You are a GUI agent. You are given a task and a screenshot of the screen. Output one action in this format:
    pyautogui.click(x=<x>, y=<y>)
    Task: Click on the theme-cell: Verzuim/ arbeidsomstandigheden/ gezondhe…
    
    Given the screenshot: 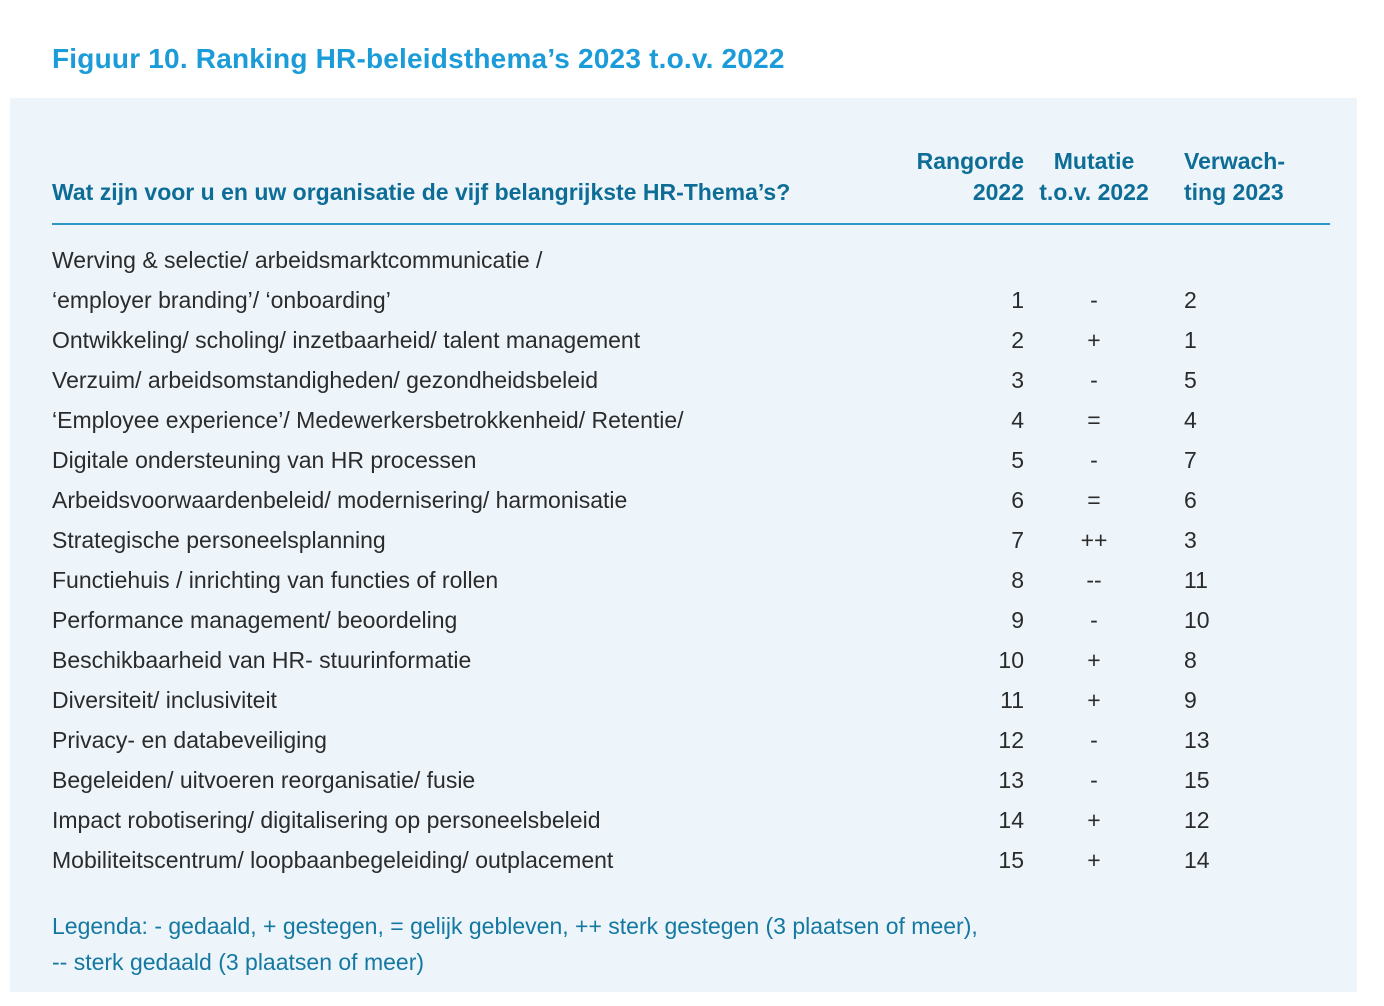 What is the action you would take?
    pyautogui.click(x=325, y=380)
    